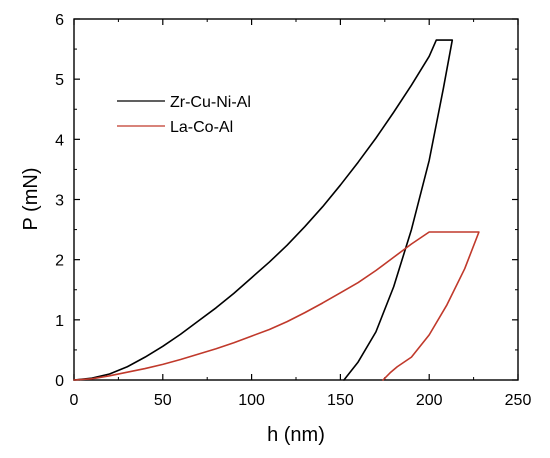  Describe the element at coordinates (74, 400) in the screenshot. I see `x-tick-label: 0` at that location.